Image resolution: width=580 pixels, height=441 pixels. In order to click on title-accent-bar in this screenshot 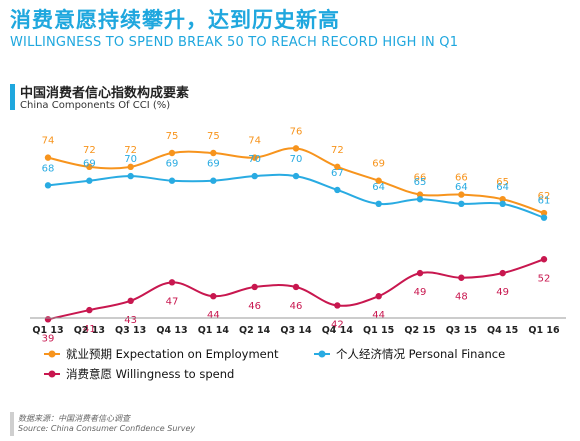, I will do `click(12, 97)`.